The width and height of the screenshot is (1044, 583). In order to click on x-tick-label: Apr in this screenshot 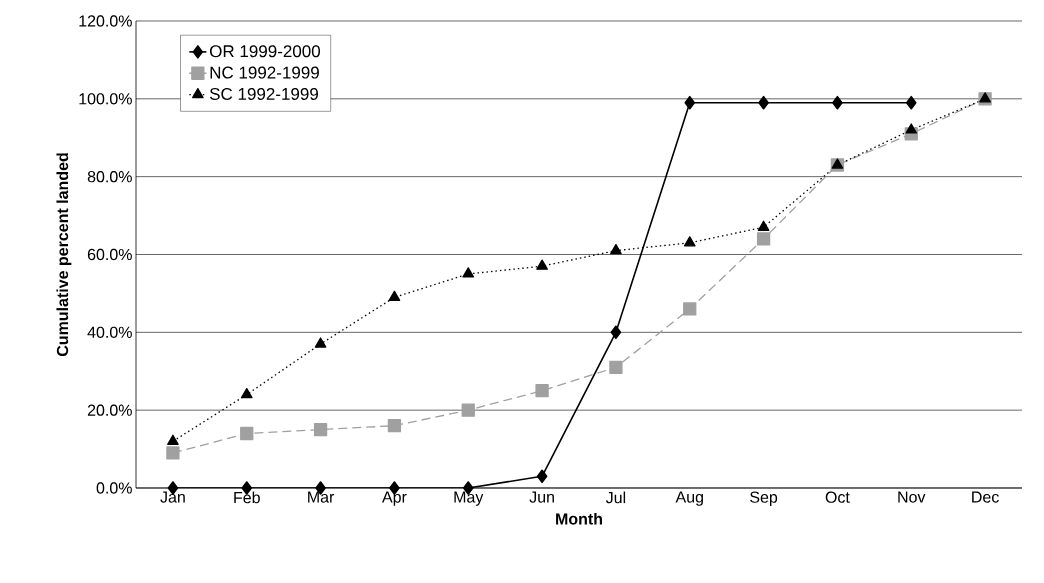, I will do `click(394, 498)`.